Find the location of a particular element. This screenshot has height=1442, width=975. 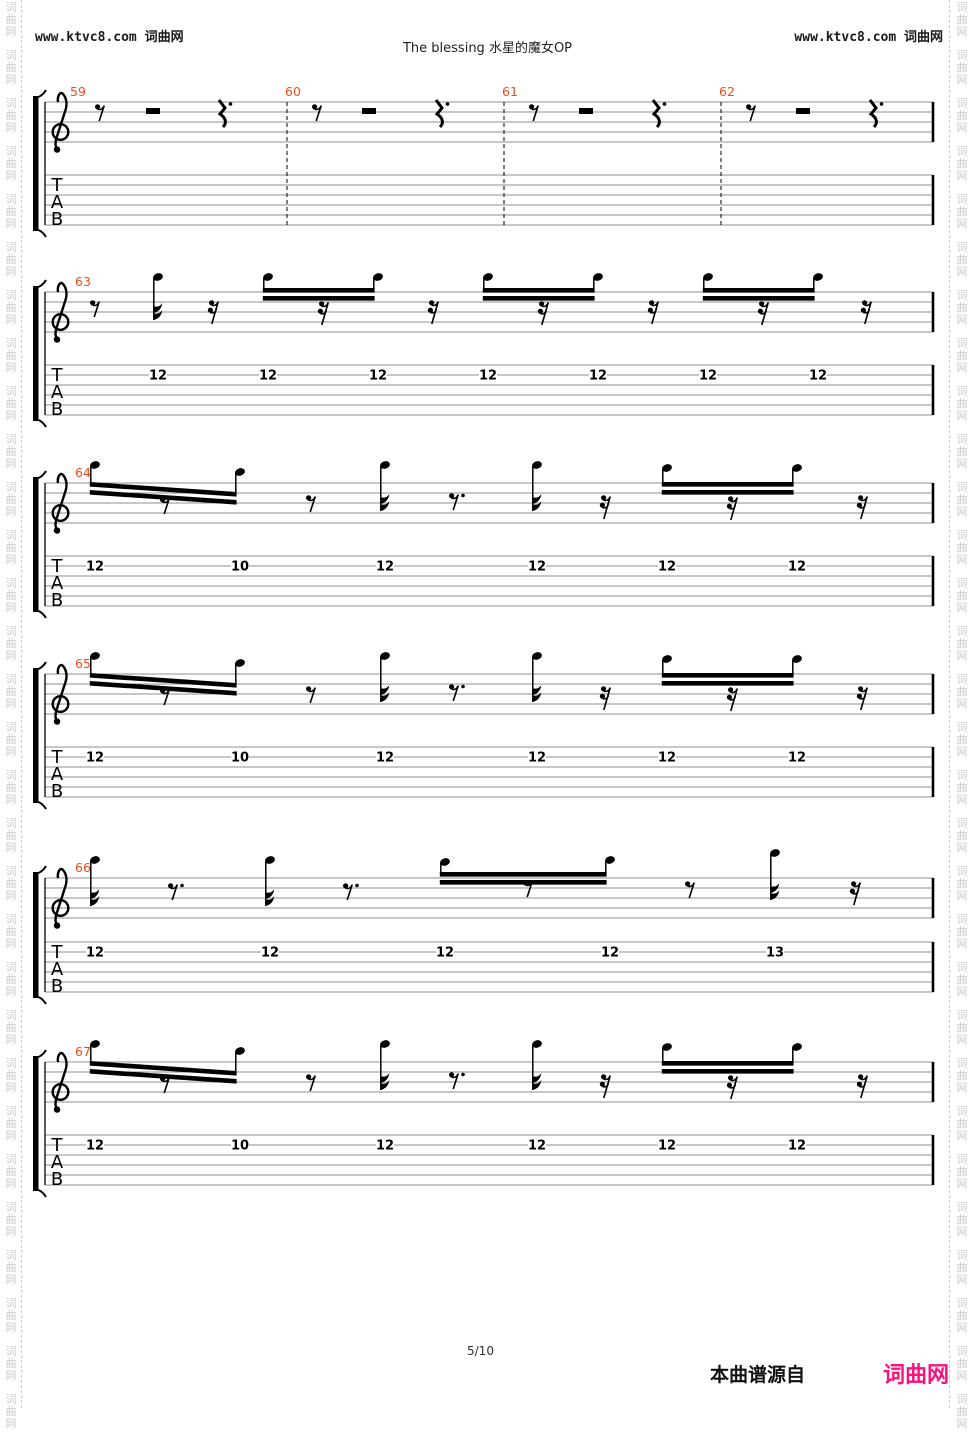

system-5: TAB 66 12 12 12 12 13 is located at coordinates (484, 927).